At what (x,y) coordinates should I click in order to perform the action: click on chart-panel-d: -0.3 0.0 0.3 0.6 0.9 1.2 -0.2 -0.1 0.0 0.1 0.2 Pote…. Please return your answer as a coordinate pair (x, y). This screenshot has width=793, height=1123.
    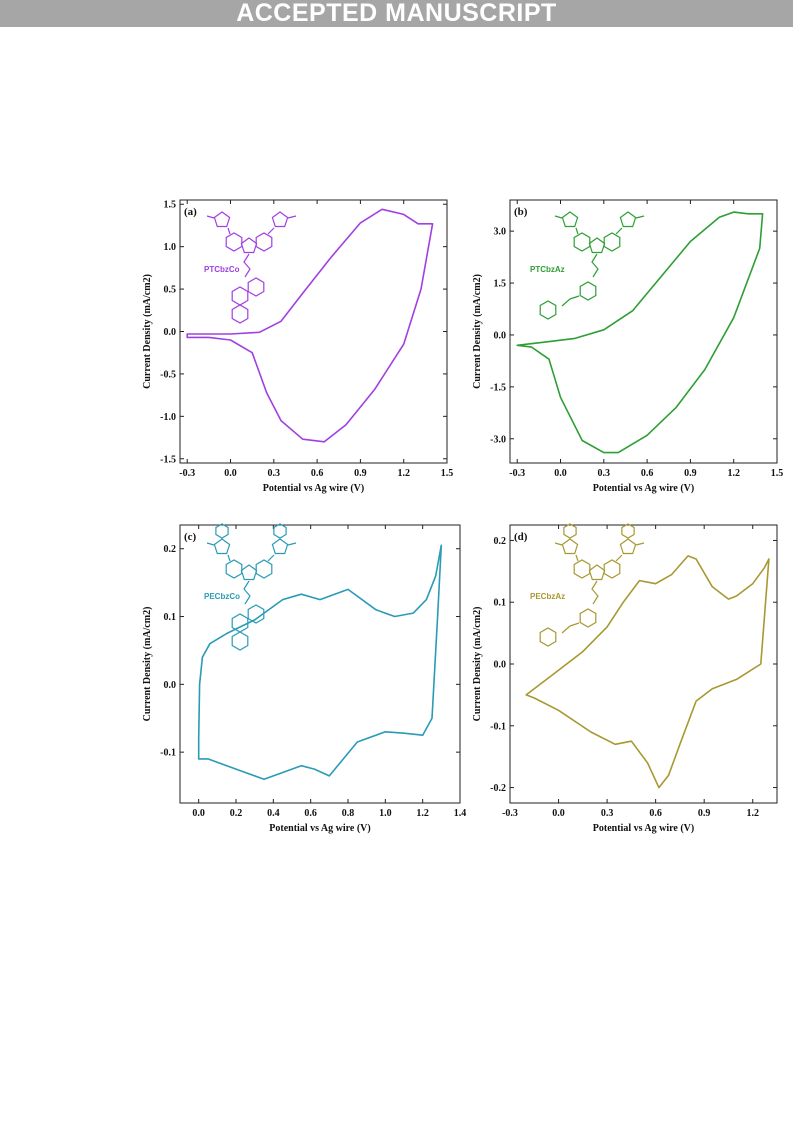
    Looking at the image, I should click on (625, 678).